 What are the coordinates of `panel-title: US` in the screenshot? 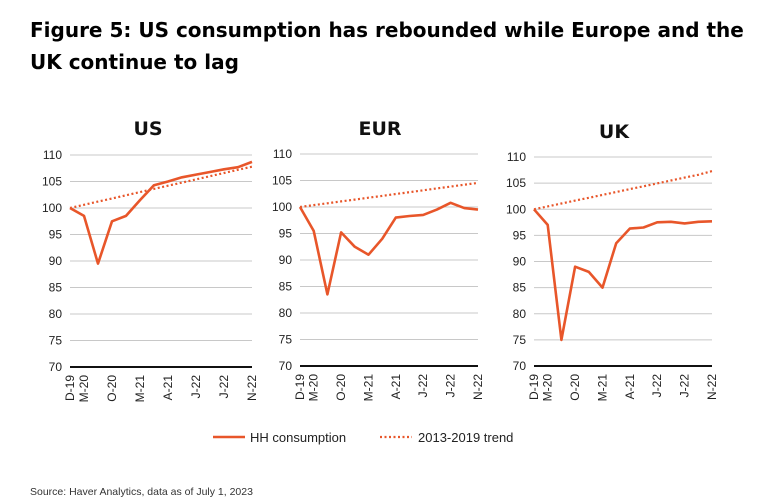 It's located at (147, 129).